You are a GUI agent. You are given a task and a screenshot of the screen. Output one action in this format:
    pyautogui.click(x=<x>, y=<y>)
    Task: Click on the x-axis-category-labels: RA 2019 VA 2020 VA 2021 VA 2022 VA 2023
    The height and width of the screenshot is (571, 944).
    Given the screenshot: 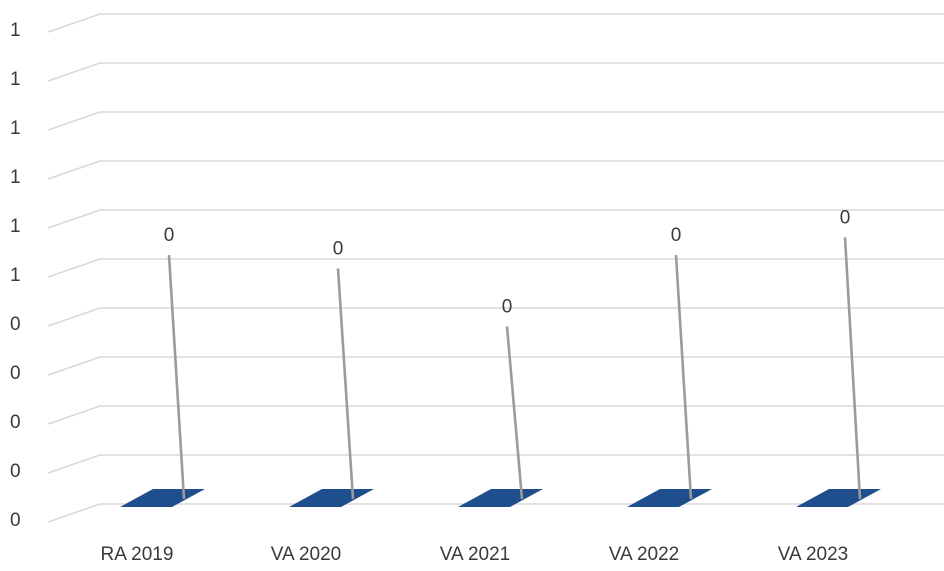 What is the action you would take?
    pyautogui.click(x=475, y=554)
    